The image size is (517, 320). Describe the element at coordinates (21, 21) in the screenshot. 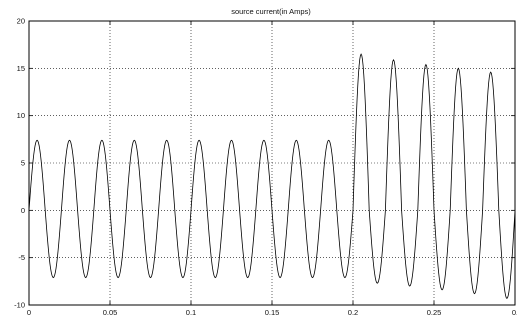

I see `y-tick-label: 20` at that location.